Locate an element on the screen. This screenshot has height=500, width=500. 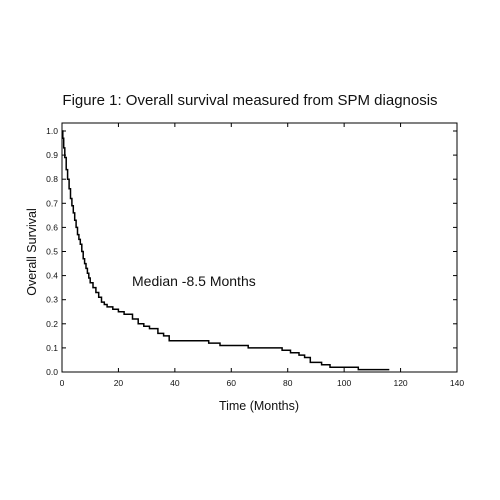
y-tick-label: 0.7 is located at coordinates (52, 203).